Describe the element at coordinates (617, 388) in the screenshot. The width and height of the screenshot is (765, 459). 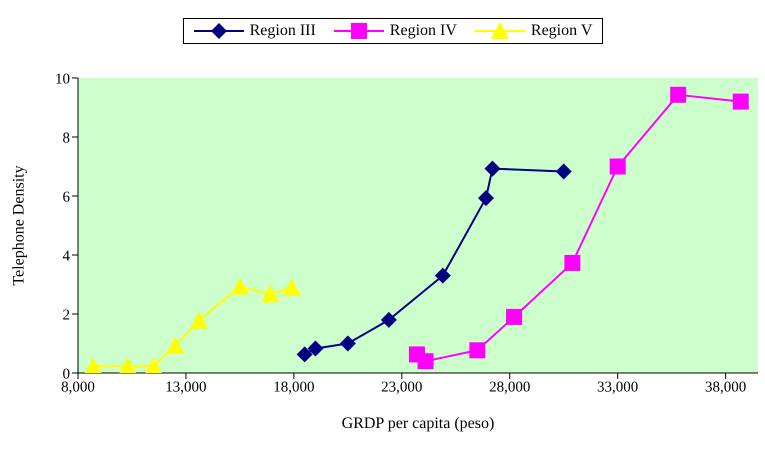
I see `x-tick-label: 33,000` at that location.